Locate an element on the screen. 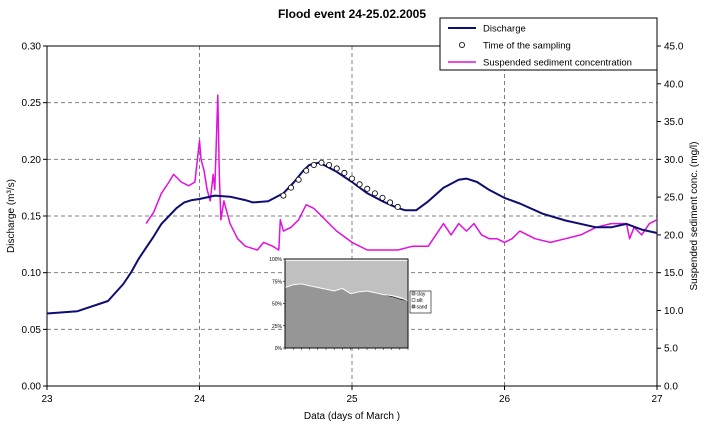  x-tick-label: 27 is located at coordinates (657, 399).